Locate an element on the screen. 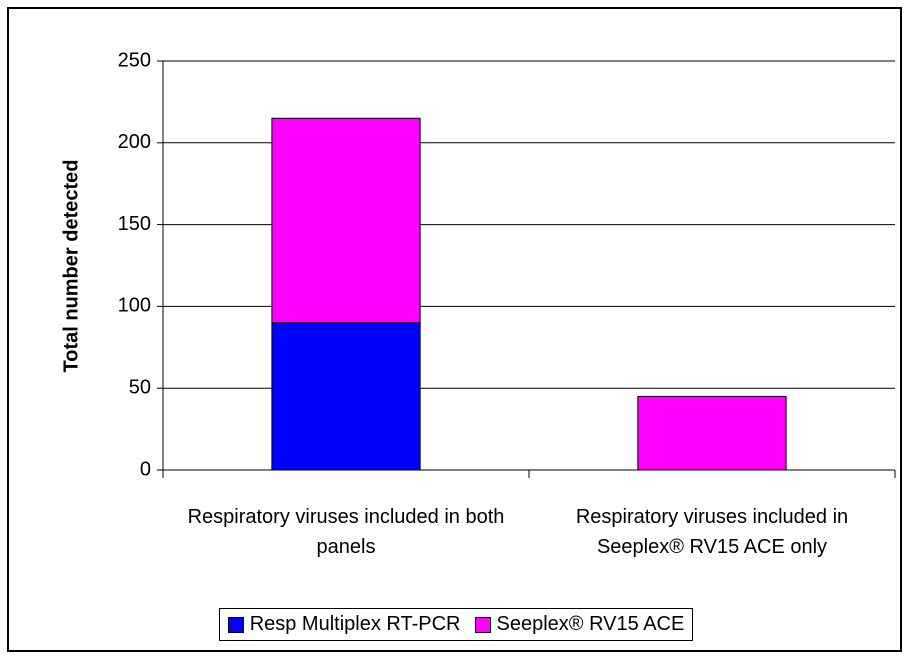  legend-item: Seeplex® RV15 ACE is located at coordinates (579, 624).